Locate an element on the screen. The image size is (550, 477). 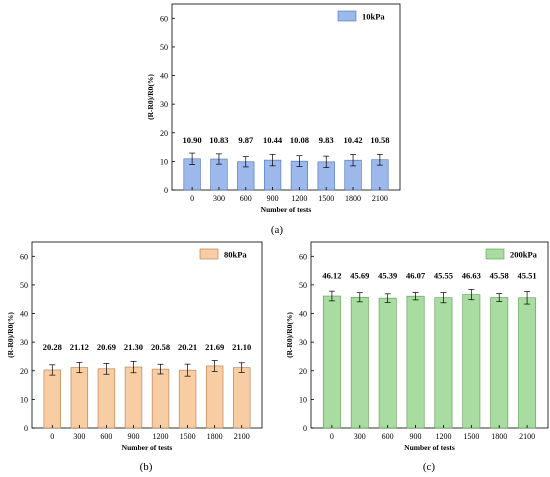
data-label: 21.69 is located at coordinates (214, 347).